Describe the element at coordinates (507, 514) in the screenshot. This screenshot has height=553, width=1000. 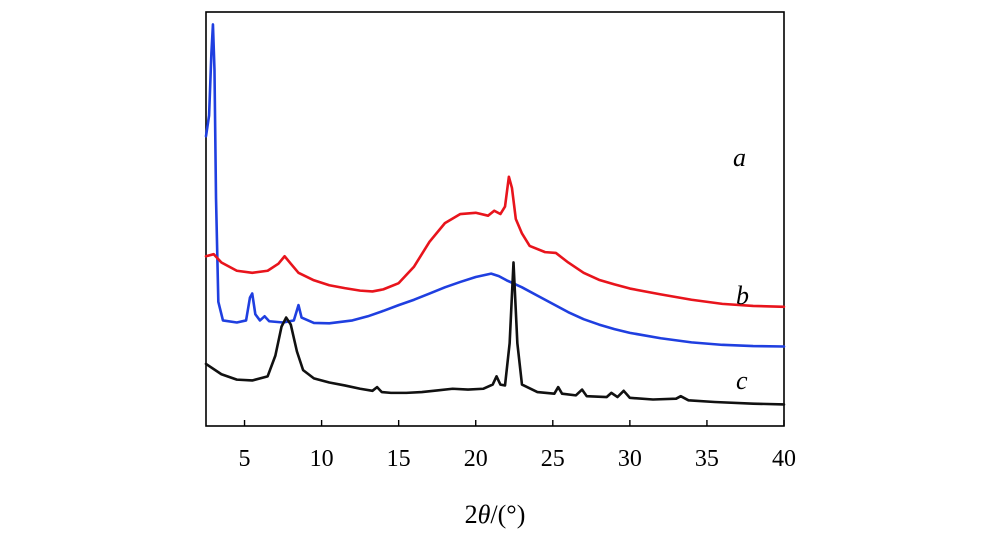
I see `x-axis-label-suffix: /(°)` at that location.